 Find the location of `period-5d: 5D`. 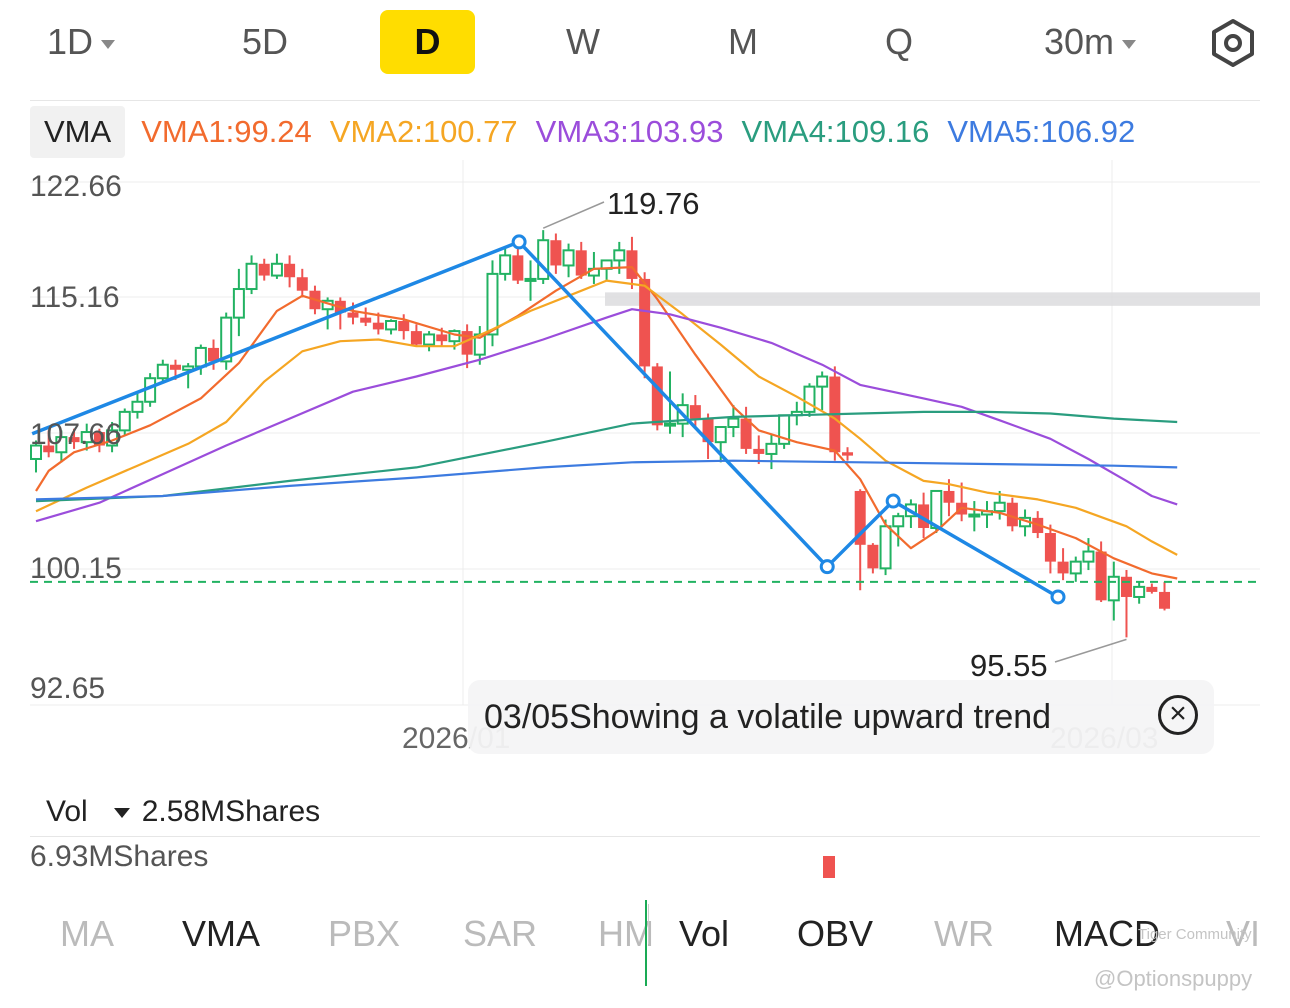

period-5d: 5D is located at coordinates (265, 41).